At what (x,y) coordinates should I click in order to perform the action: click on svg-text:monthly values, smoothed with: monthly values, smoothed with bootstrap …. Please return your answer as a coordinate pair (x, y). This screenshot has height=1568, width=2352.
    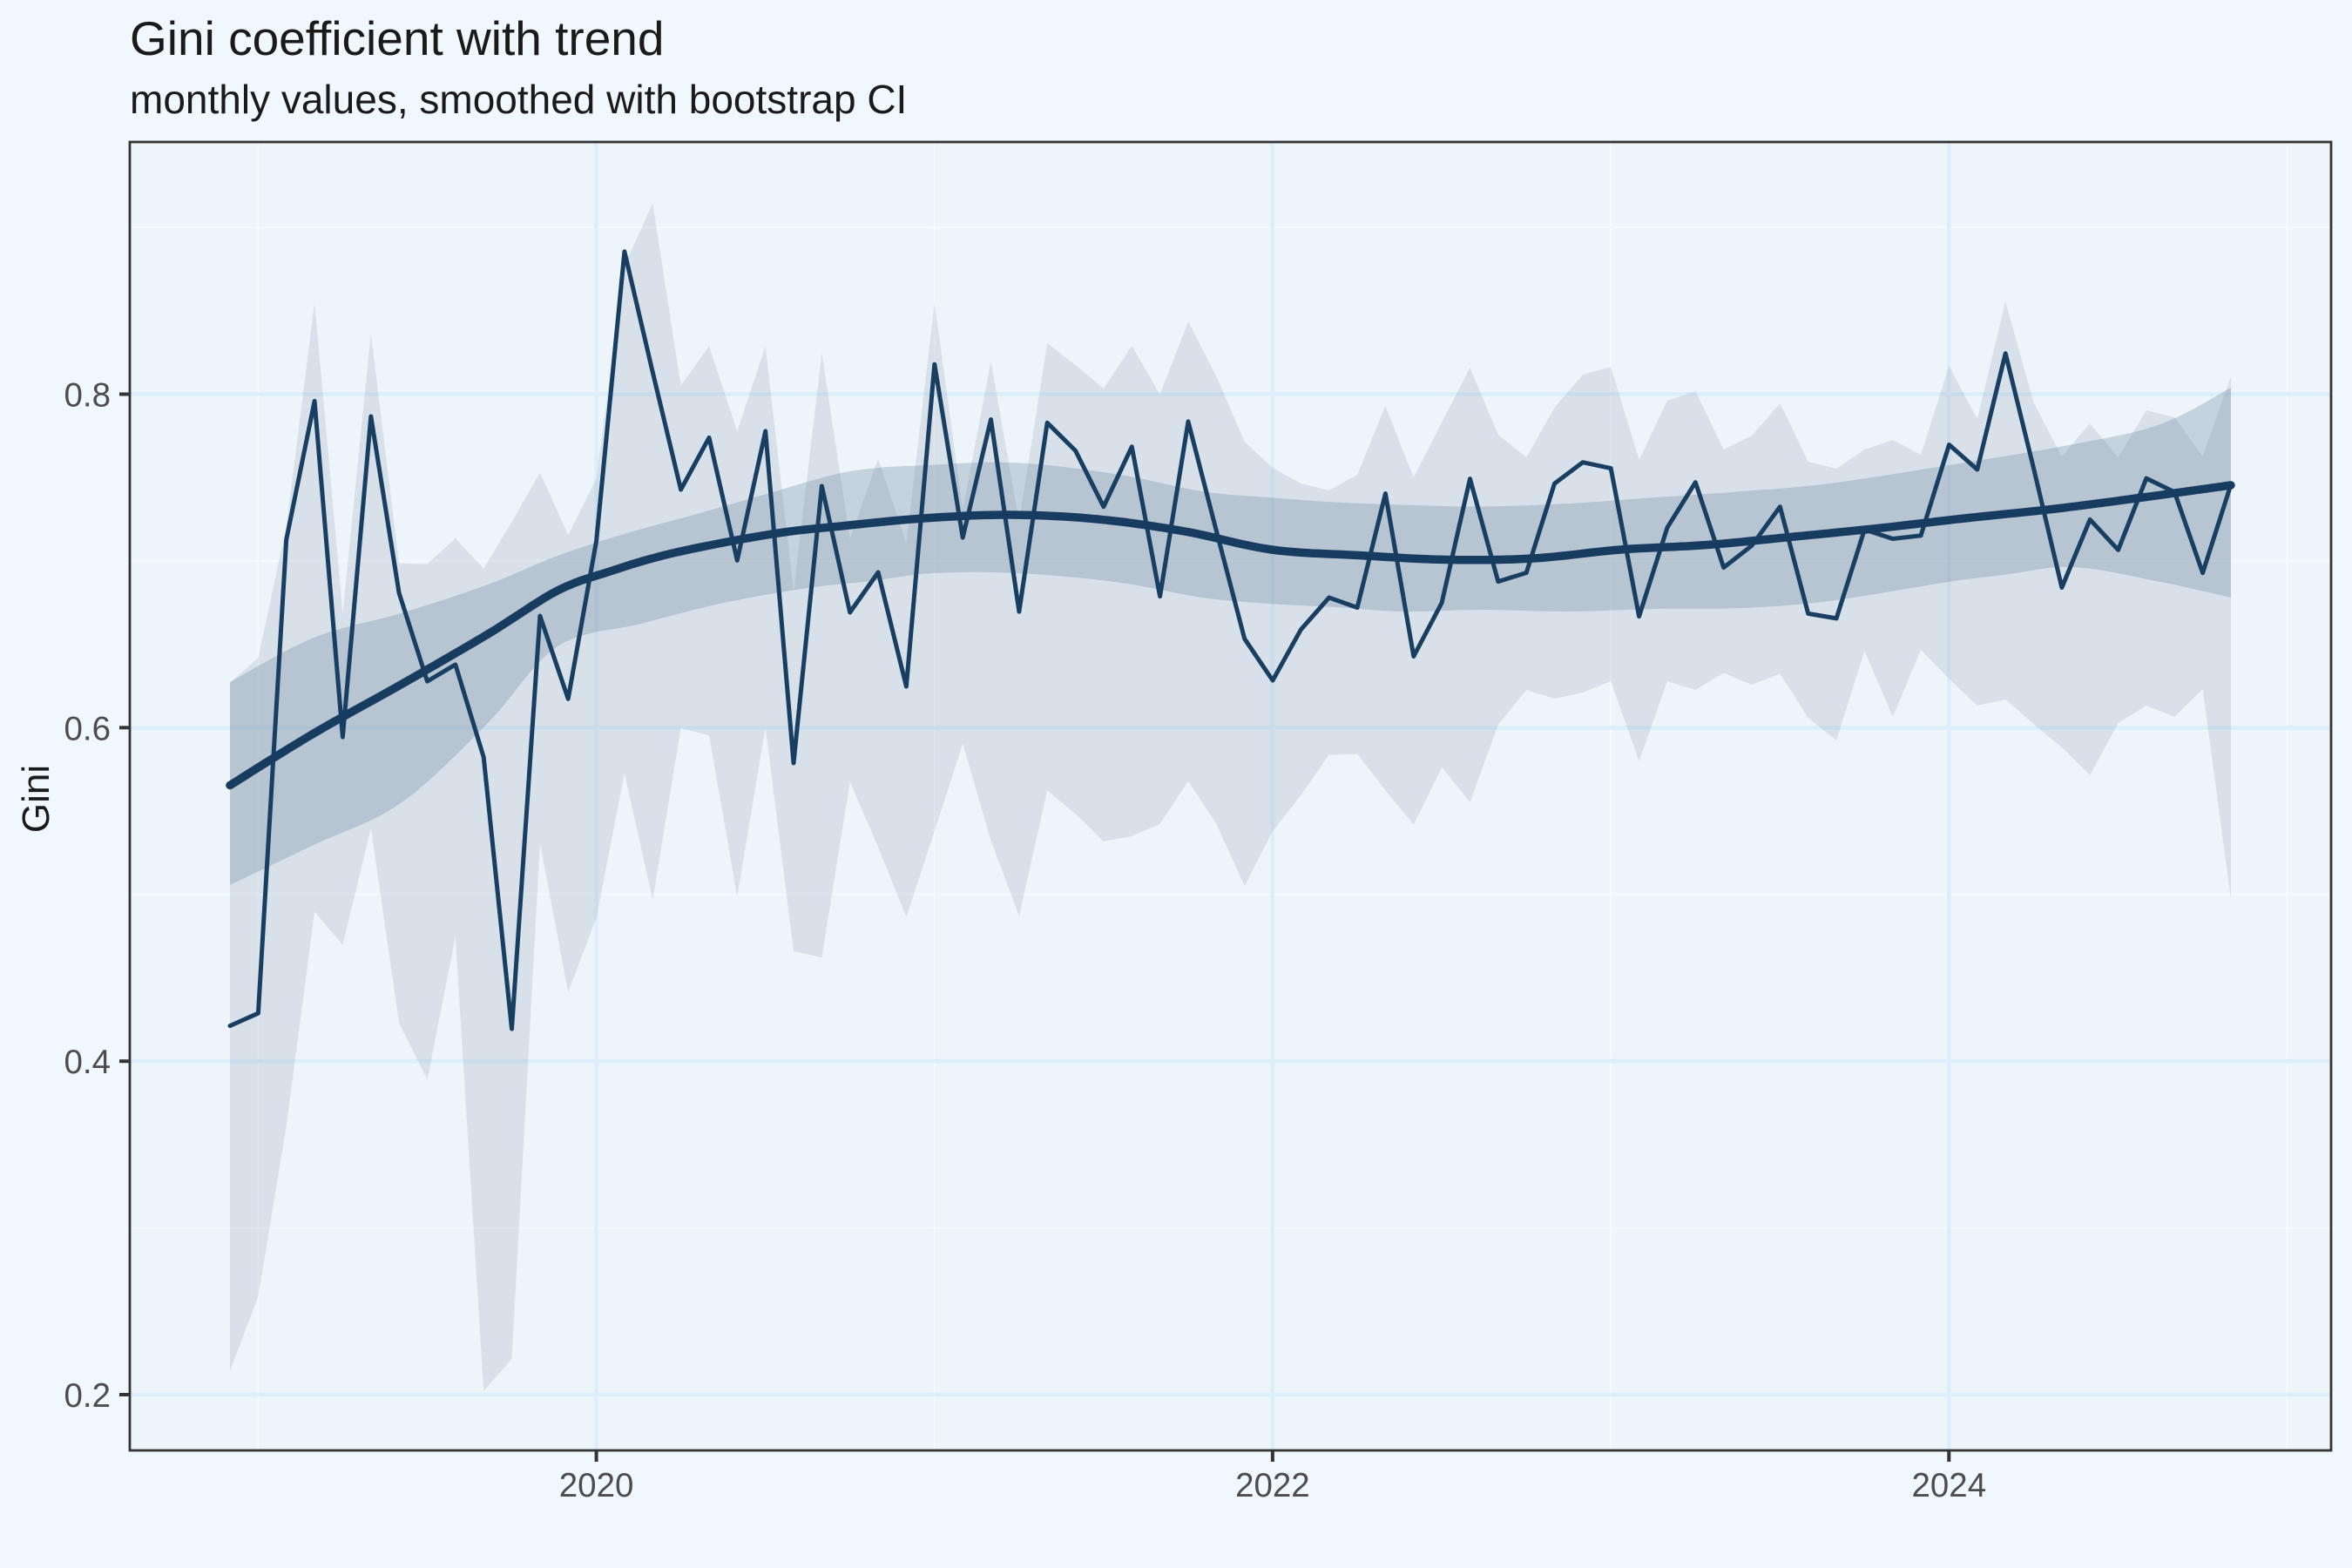
    Looking at the image, I should click on (518, 99).